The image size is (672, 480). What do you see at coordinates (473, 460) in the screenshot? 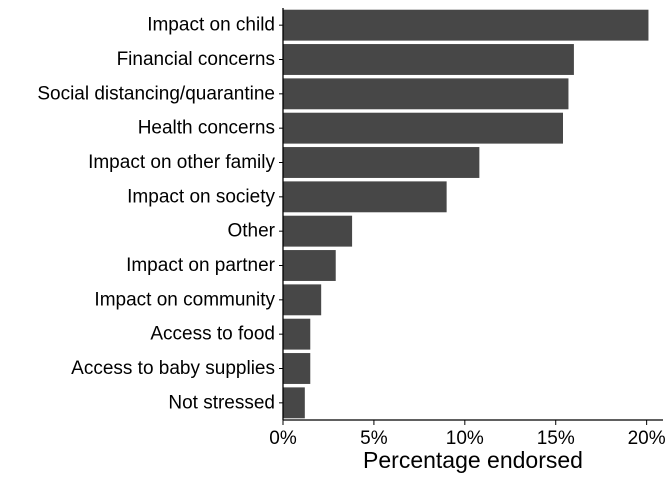
I see `x-axis-title: Percentage endorsed` at bounding box center [473, 460].